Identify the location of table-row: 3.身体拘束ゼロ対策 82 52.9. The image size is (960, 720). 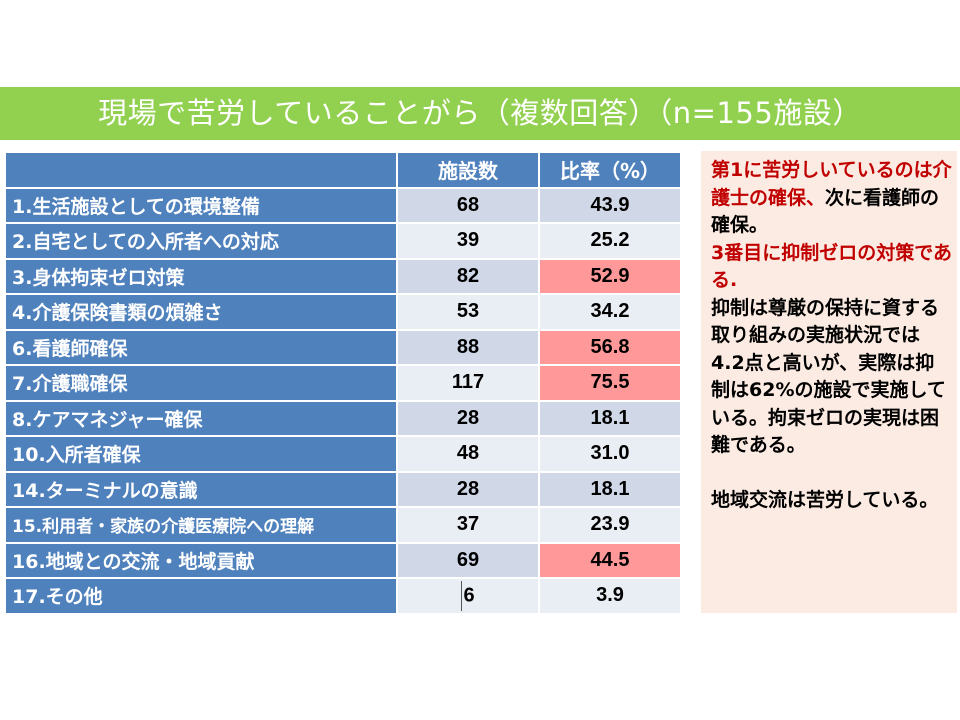
(343, 276).